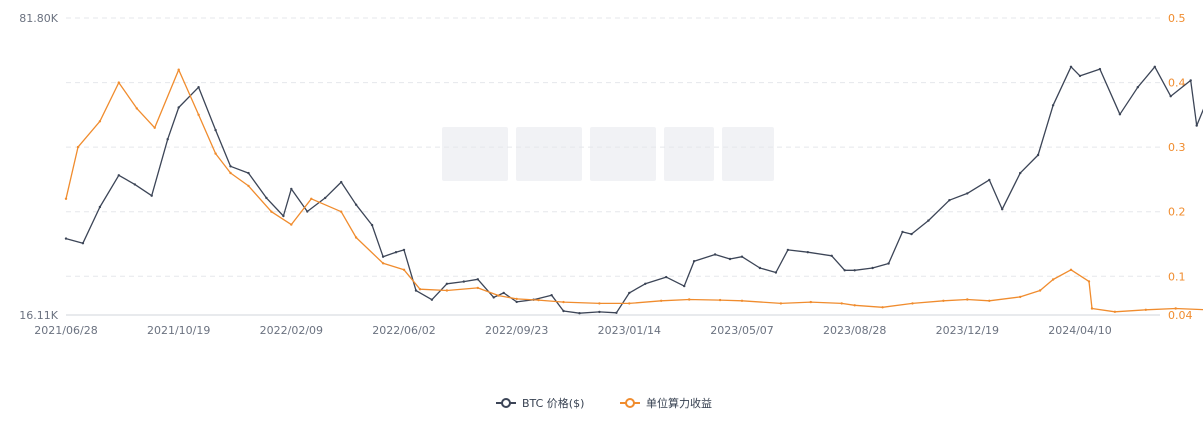  Describe the element at coordinates (65, 330) in the screenshot. I see `x-axis-tick-label: 2021/06/28` at that location.